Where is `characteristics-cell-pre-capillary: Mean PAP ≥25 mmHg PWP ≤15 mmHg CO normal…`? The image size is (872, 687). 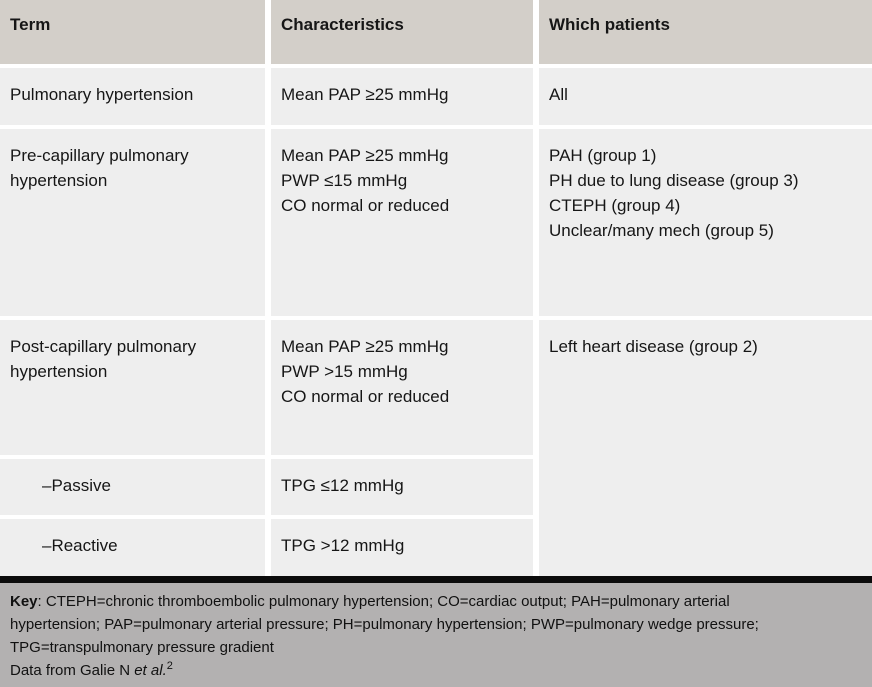
characteristics-cell-pre-capillary: Mean PAP ≥25 mmHg PWP ≤15 mmHg CO normal… is located at coordinates (402, 222).